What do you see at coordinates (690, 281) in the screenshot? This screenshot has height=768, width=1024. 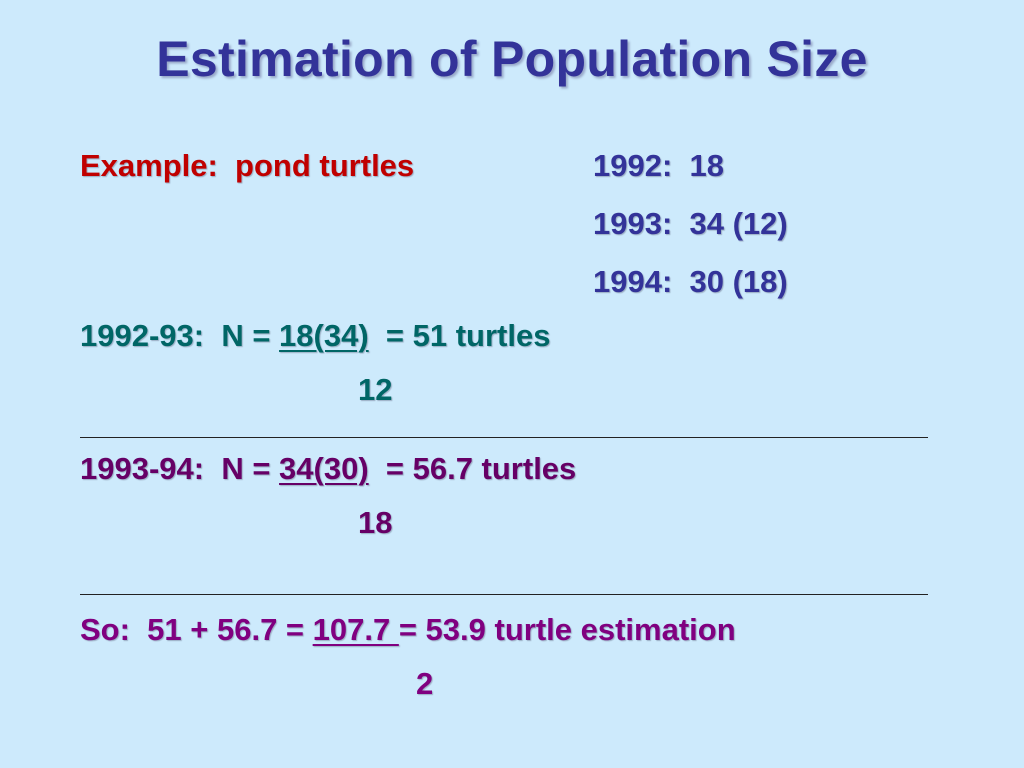 I see `data-row-1994: 1994: 30 (18)` at bounding box center [690, 281].